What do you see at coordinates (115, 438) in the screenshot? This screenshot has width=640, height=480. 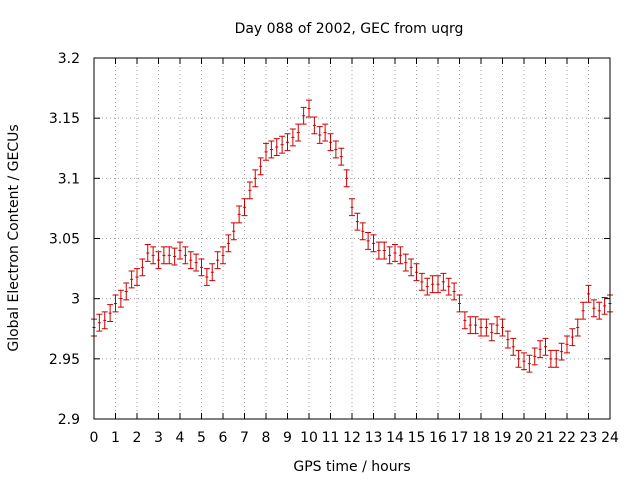 I see `x-tick-label: 1` at bounding box center [115, 438].